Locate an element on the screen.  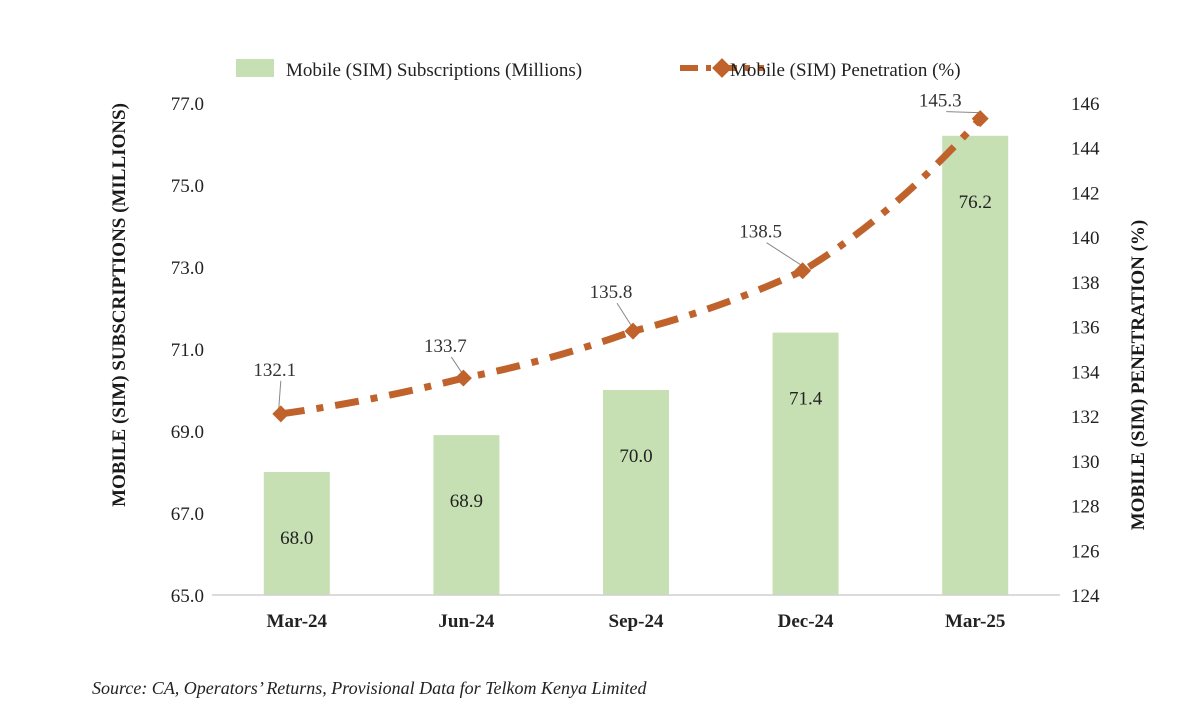
x-tick-label: Mar-24 is located at coordinates (297, 621).